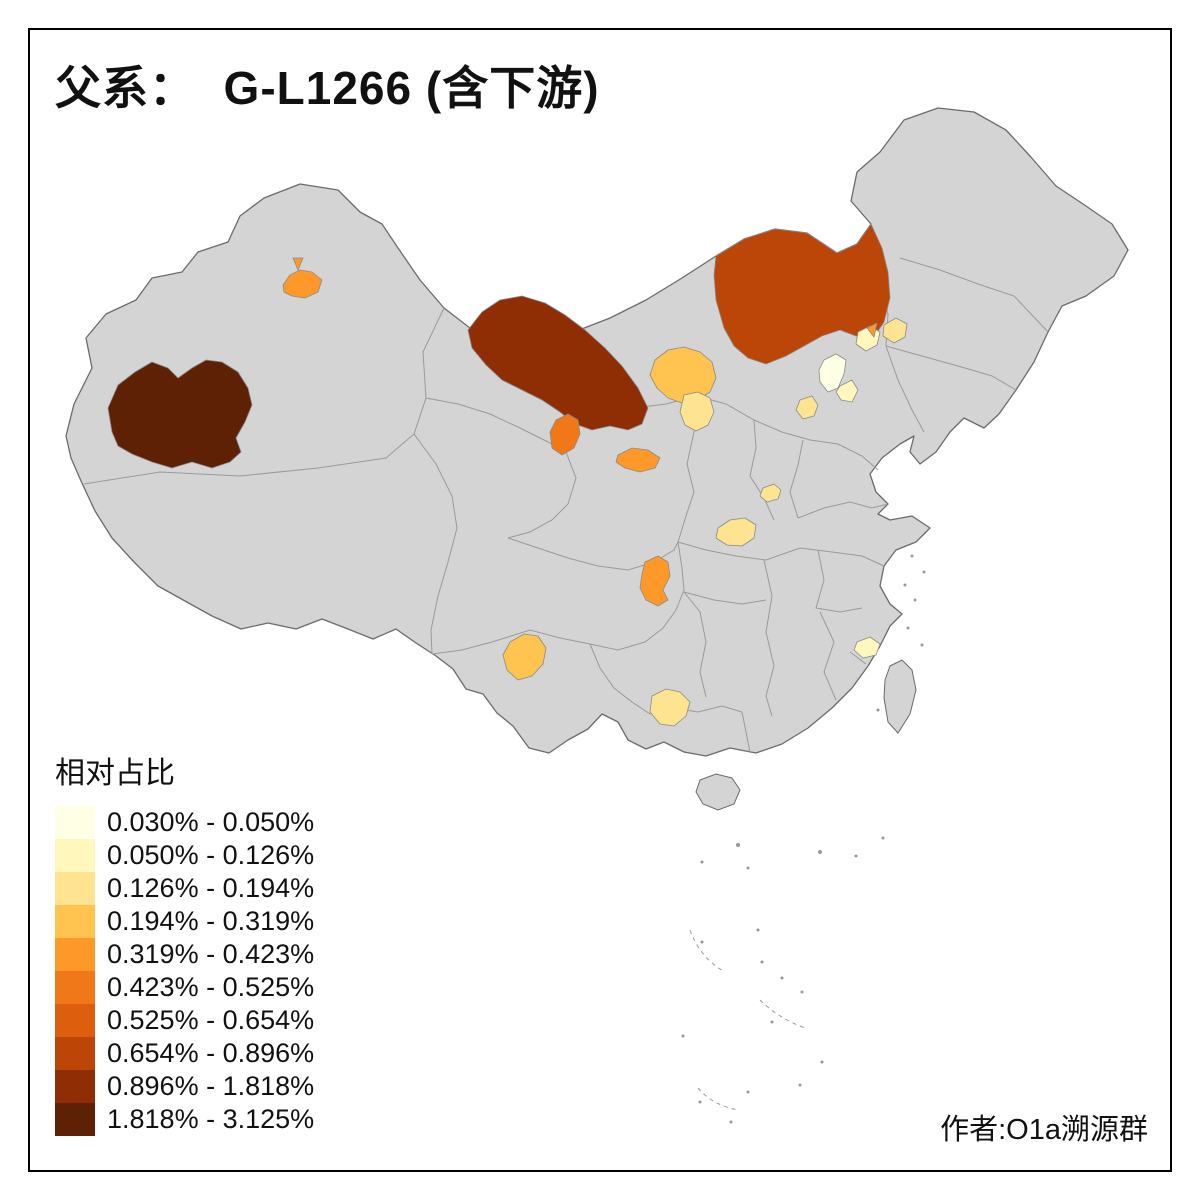 The height and width of the screenshot is (1200, 1200). Describe the element at coordinates (211, 921) in the screenshot. I see `legend-label: 0.194% - 0.319%` at that location.